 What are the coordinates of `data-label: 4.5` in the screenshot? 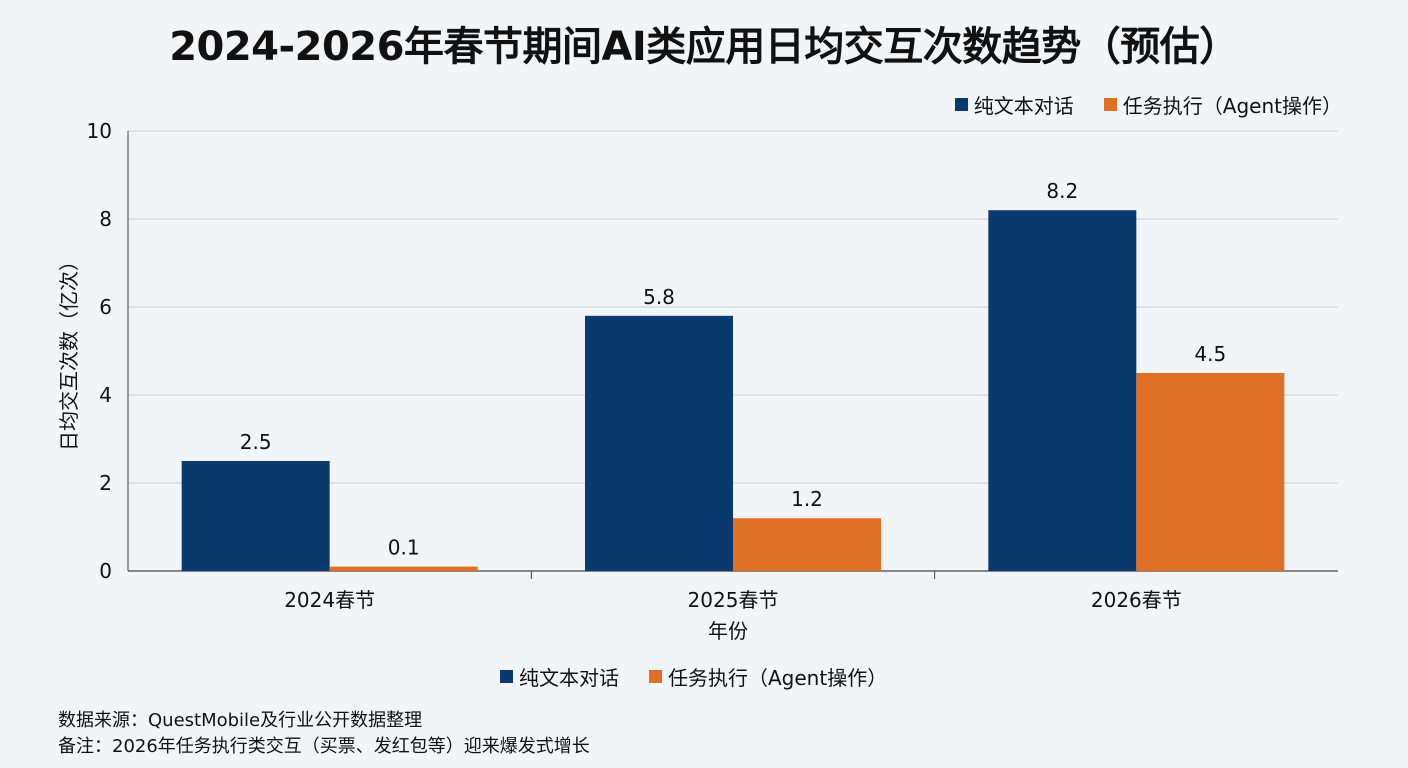 It's located at (1210, 354).